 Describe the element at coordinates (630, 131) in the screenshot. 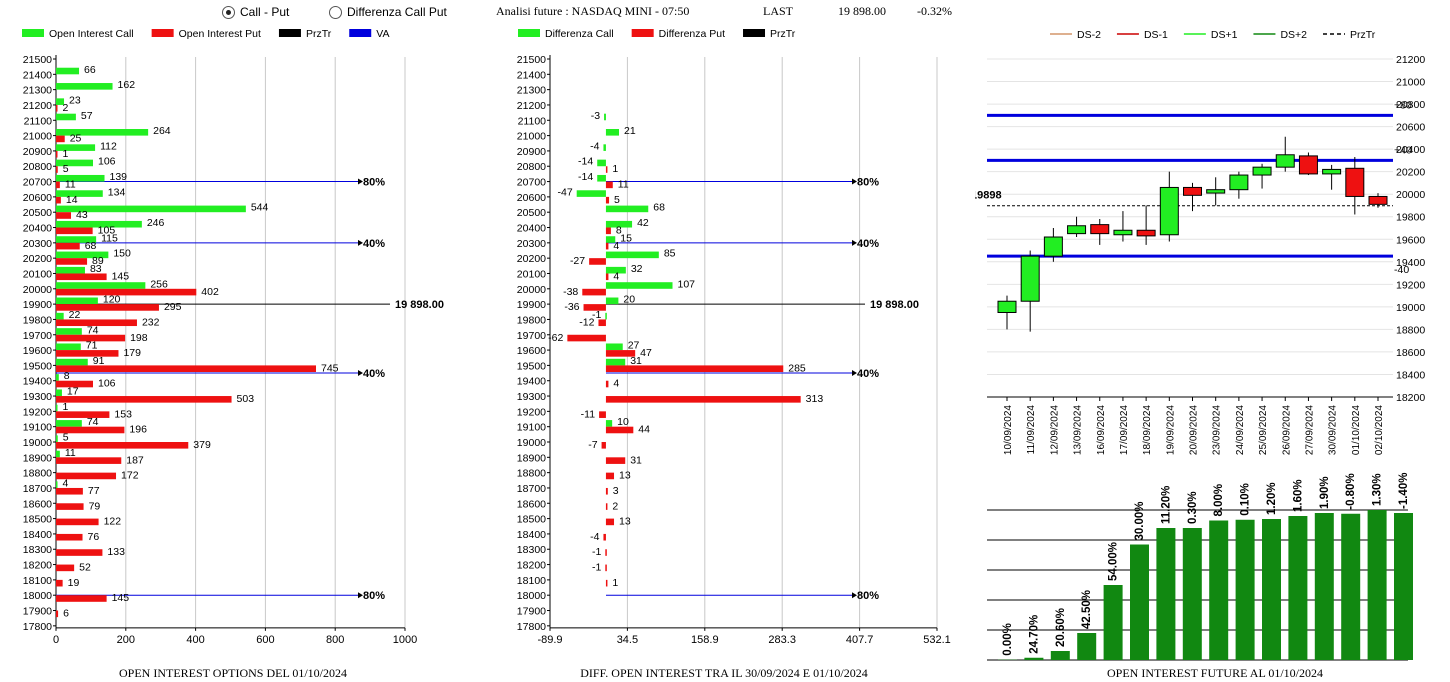

I see `call-value-label: 21` at that location.